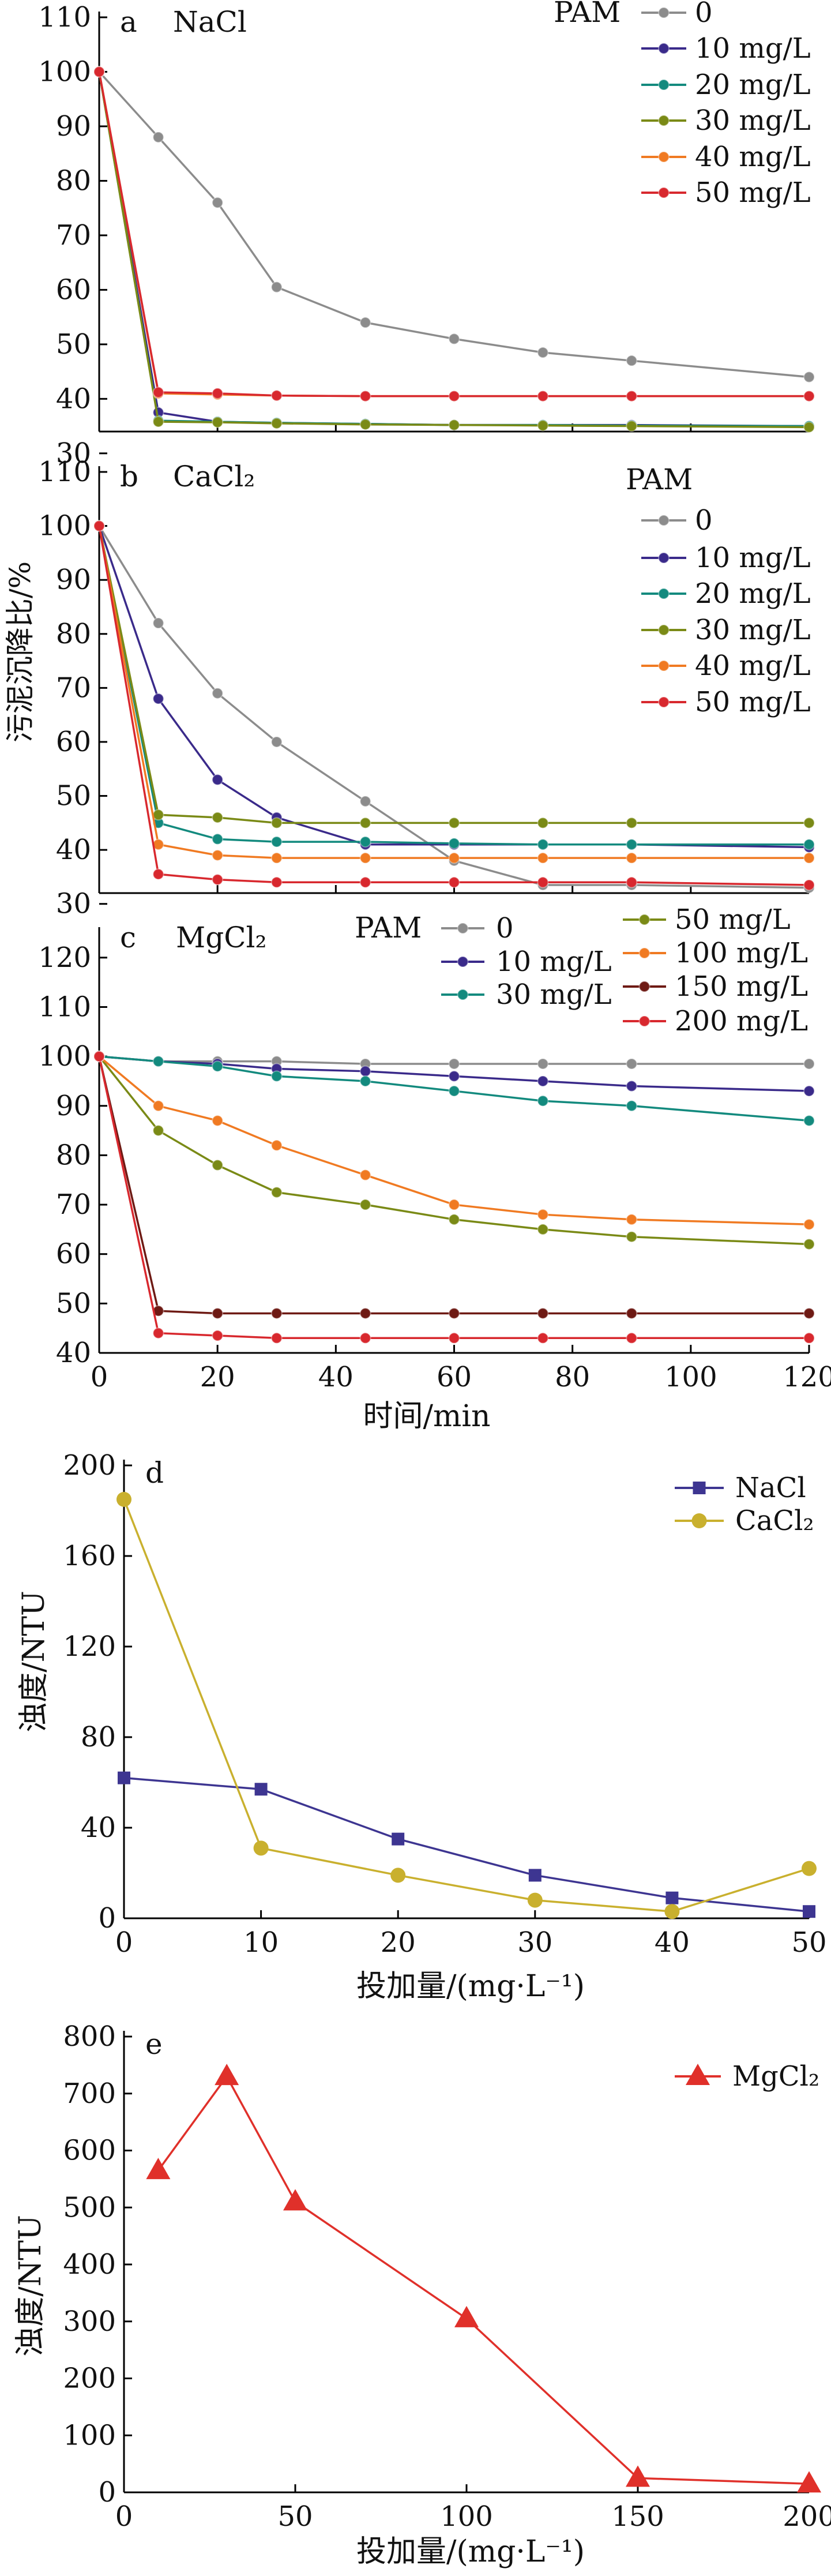 The height and width of the screenshot is (2576, 831). What do you see at coordinates (73, 904) in the screenshot?
I see `y-tick-label: 30` at bounding box center [73, 904].